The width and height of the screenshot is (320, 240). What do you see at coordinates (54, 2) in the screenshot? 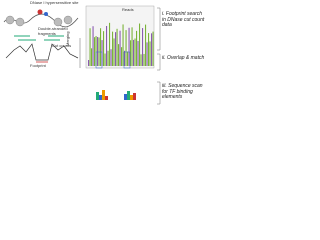
I see `dhs-label: DNase I hypersensitive site` at bounding box center [54, 2].